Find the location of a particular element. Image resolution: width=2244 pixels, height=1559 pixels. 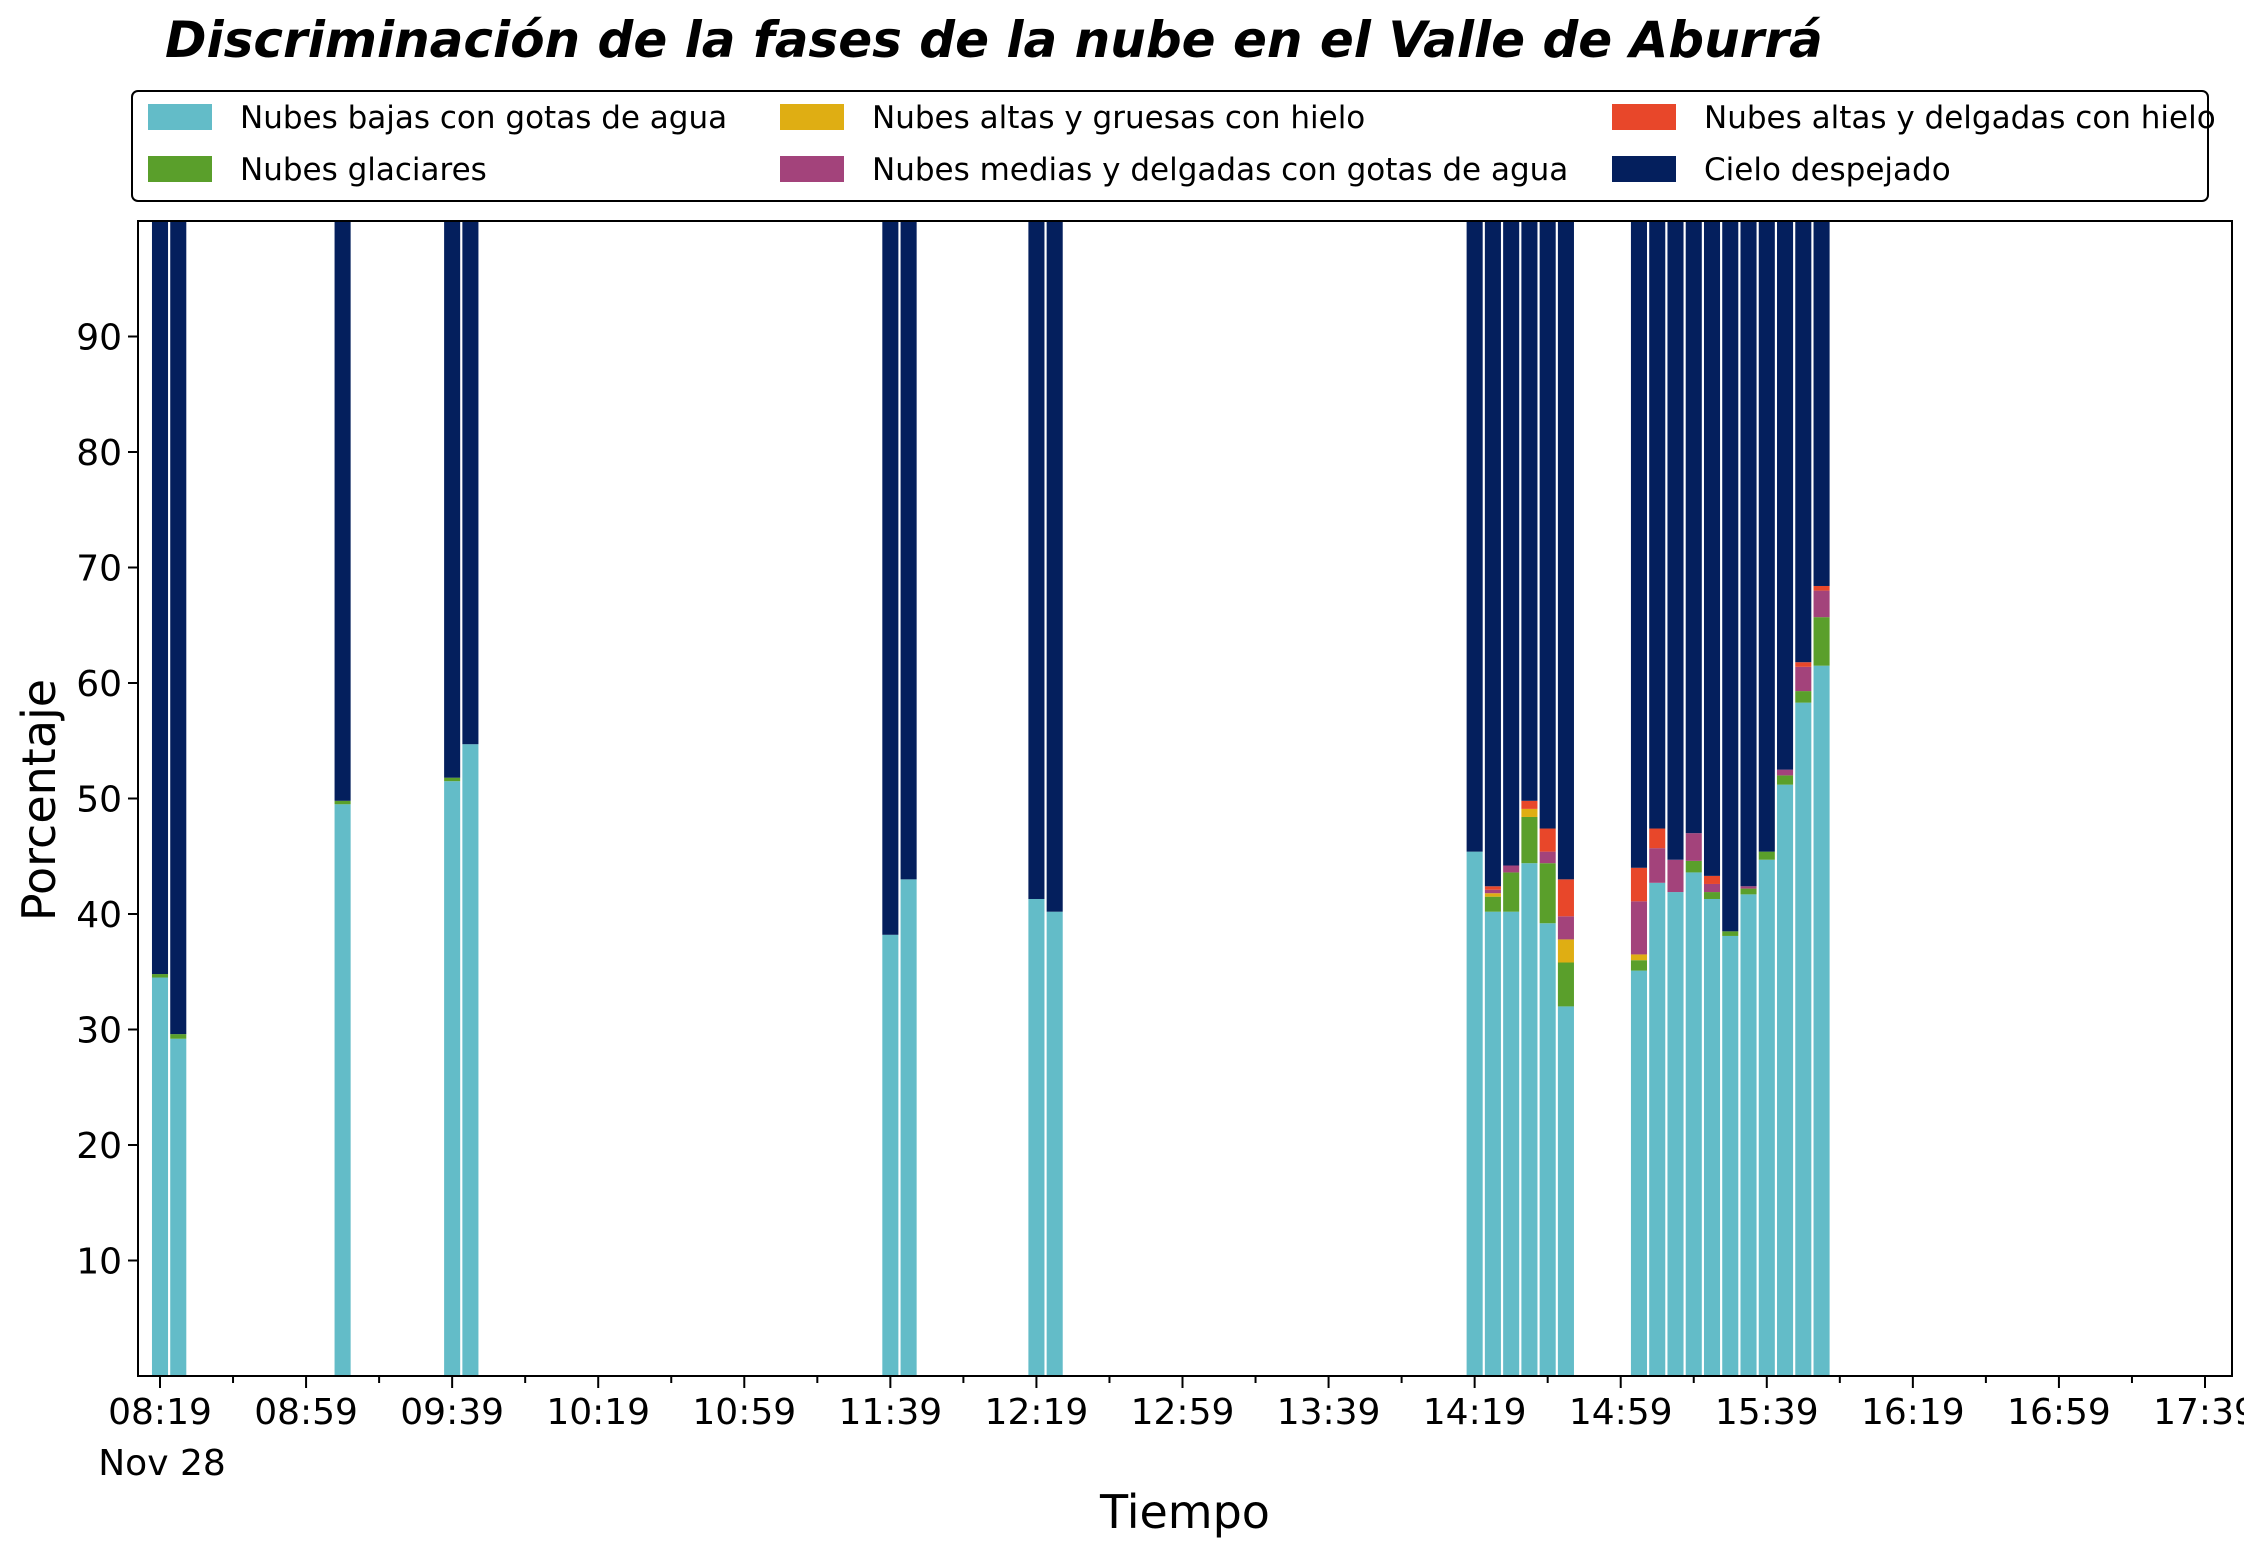

x-tick-label: 11:39 is located at coordinates (890, 1412).